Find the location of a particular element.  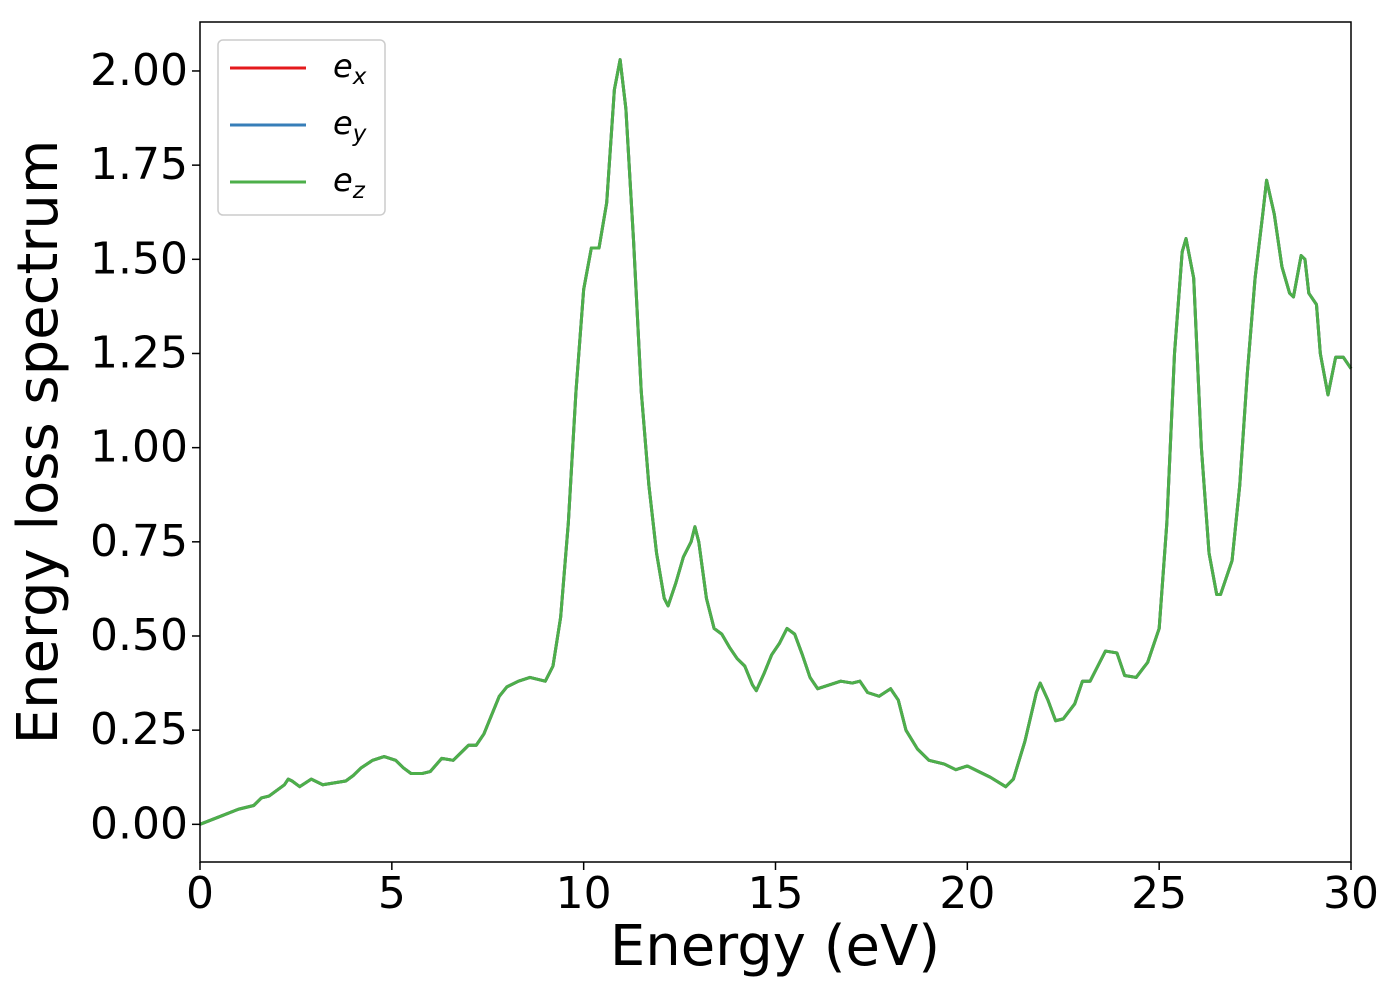

y-tick-label: 1.75 is located at coordinates (139, 164).